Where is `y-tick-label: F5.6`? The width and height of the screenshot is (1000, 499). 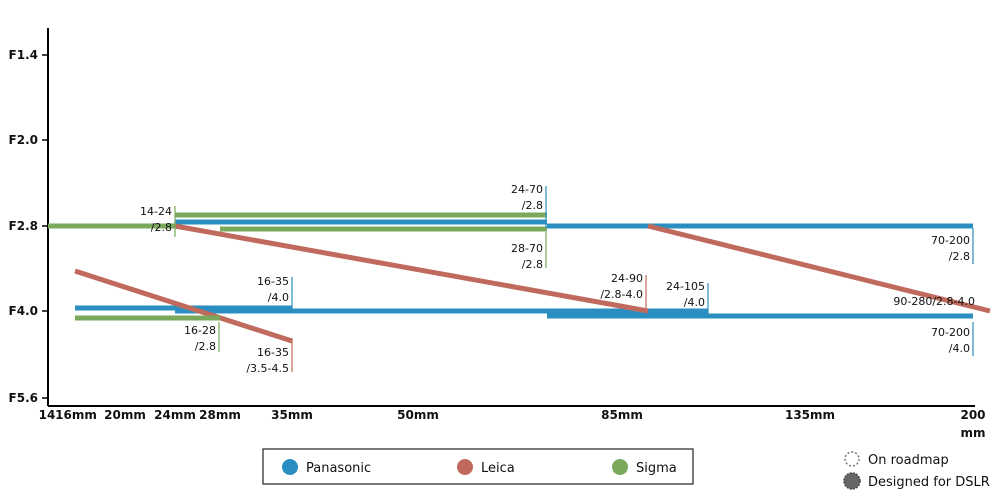
y-tick-label: F5.6 is located at coordinates (23, 398).